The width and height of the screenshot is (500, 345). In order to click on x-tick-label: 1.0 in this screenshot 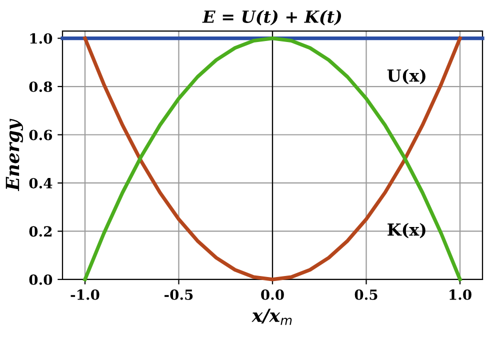, I will do `click(461, 294)`.